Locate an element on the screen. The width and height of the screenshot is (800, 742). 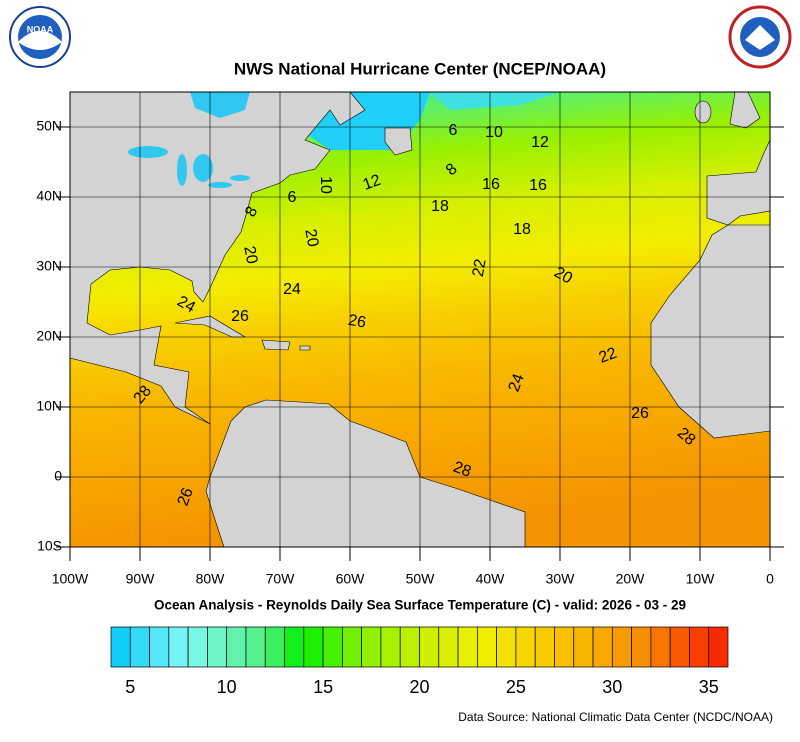
y-tick-label: 40N is located at coordinates (49, 196).